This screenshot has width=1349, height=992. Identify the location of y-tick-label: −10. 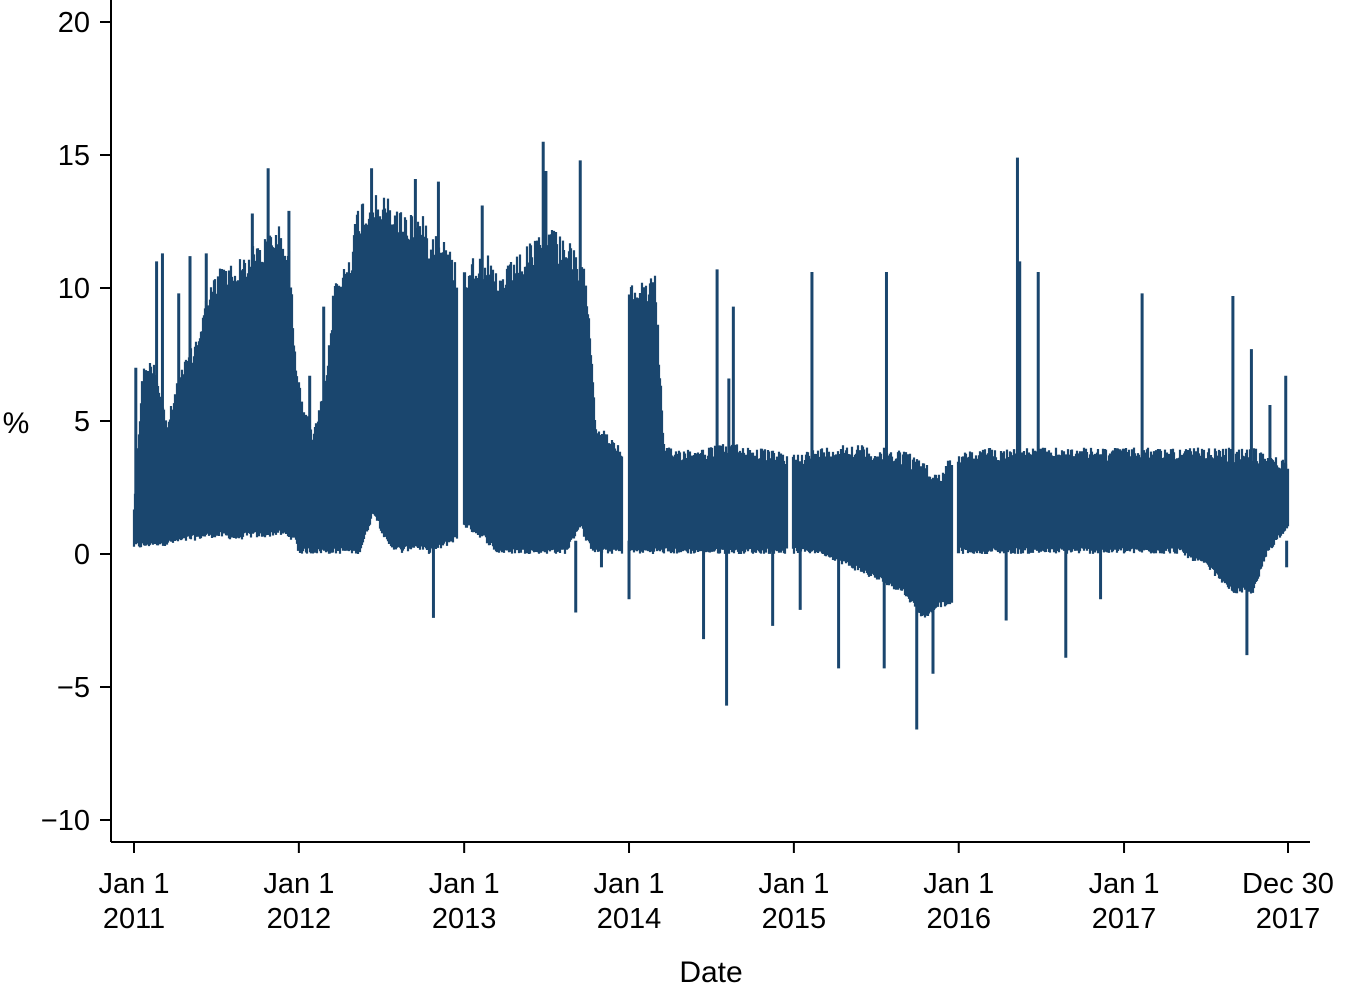
(65, 821).